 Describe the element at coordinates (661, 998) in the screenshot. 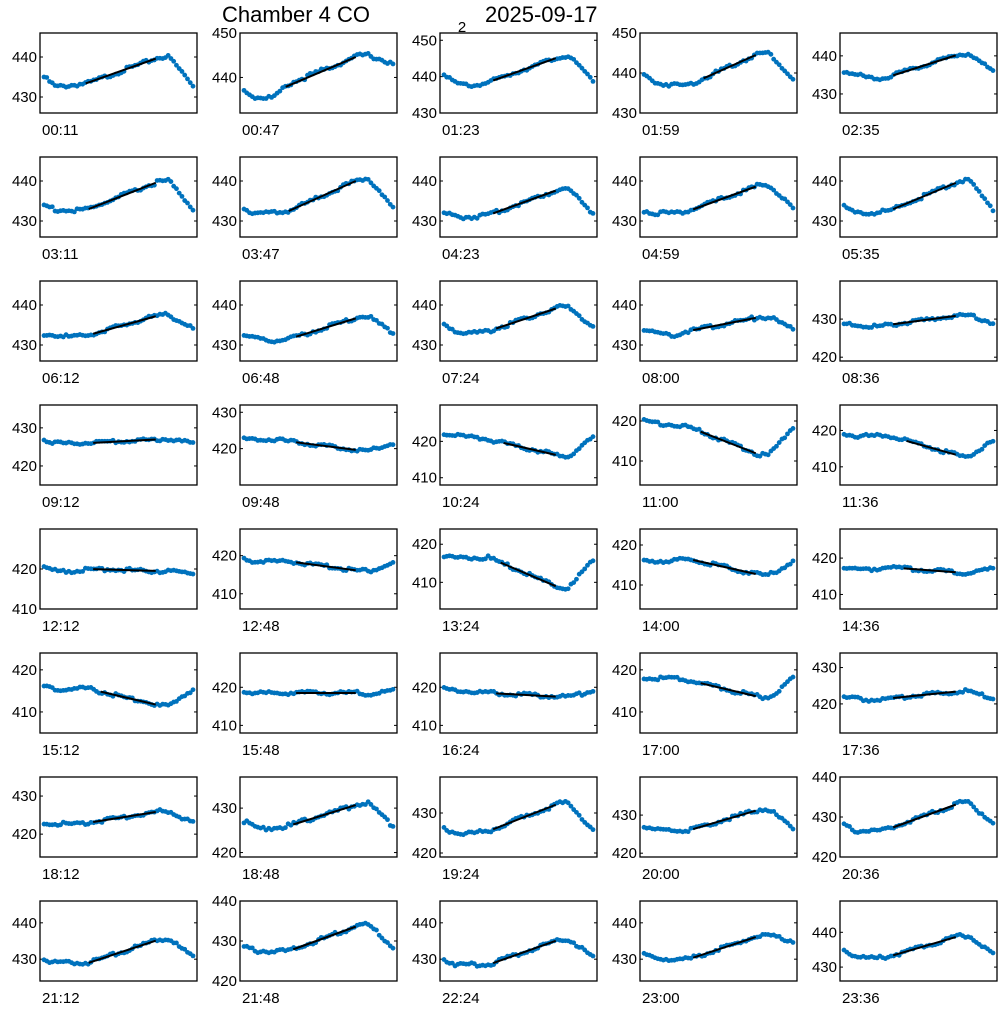

I see `panel-time-label: 23:00` at that location.